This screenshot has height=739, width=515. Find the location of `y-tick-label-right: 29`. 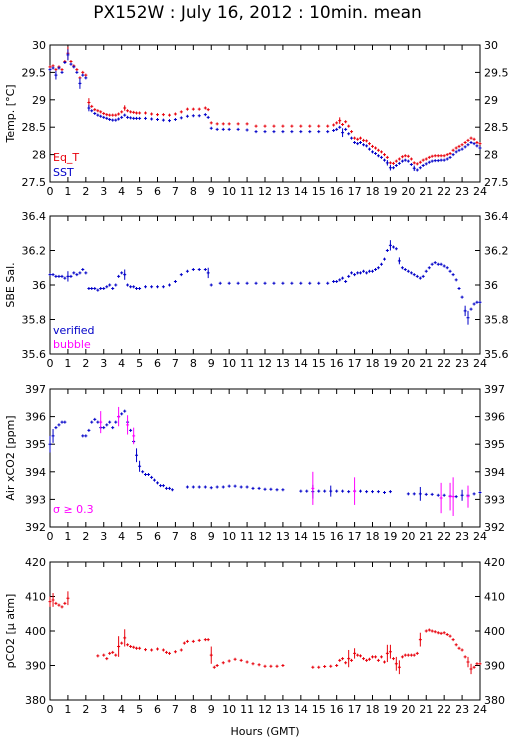

y-tick-label-right: 29 is located at coordinates (491, 100).